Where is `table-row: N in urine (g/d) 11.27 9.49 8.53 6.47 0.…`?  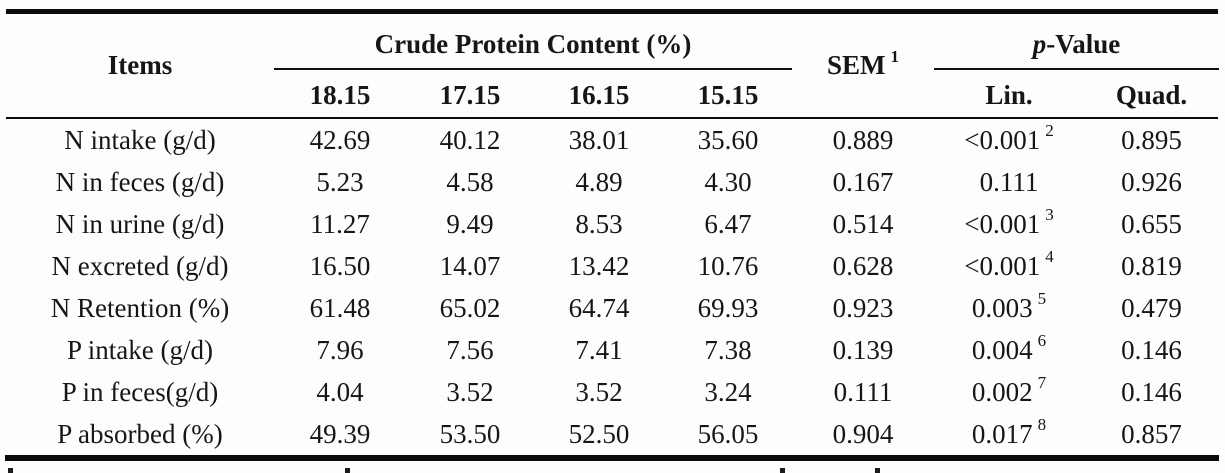 table-row: N in urine (g/d) 11.27 9.49 8.53 6.47 0.… is located at coordinates (612, 224).